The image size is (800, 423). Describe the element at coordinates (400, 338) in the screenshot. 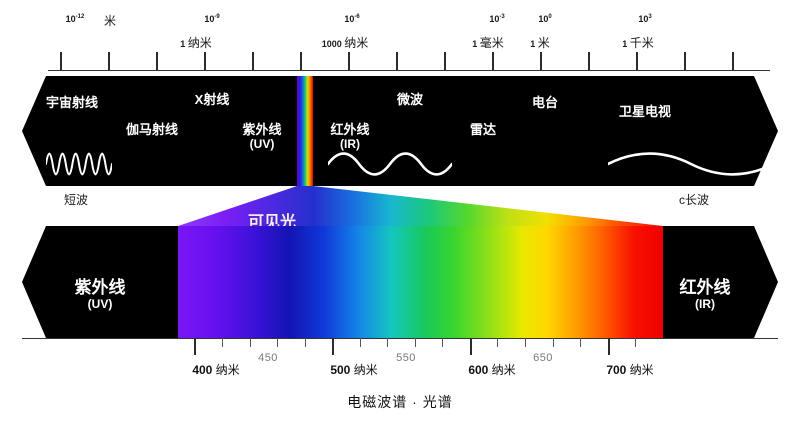

I see `nm-axis-line` at that location.